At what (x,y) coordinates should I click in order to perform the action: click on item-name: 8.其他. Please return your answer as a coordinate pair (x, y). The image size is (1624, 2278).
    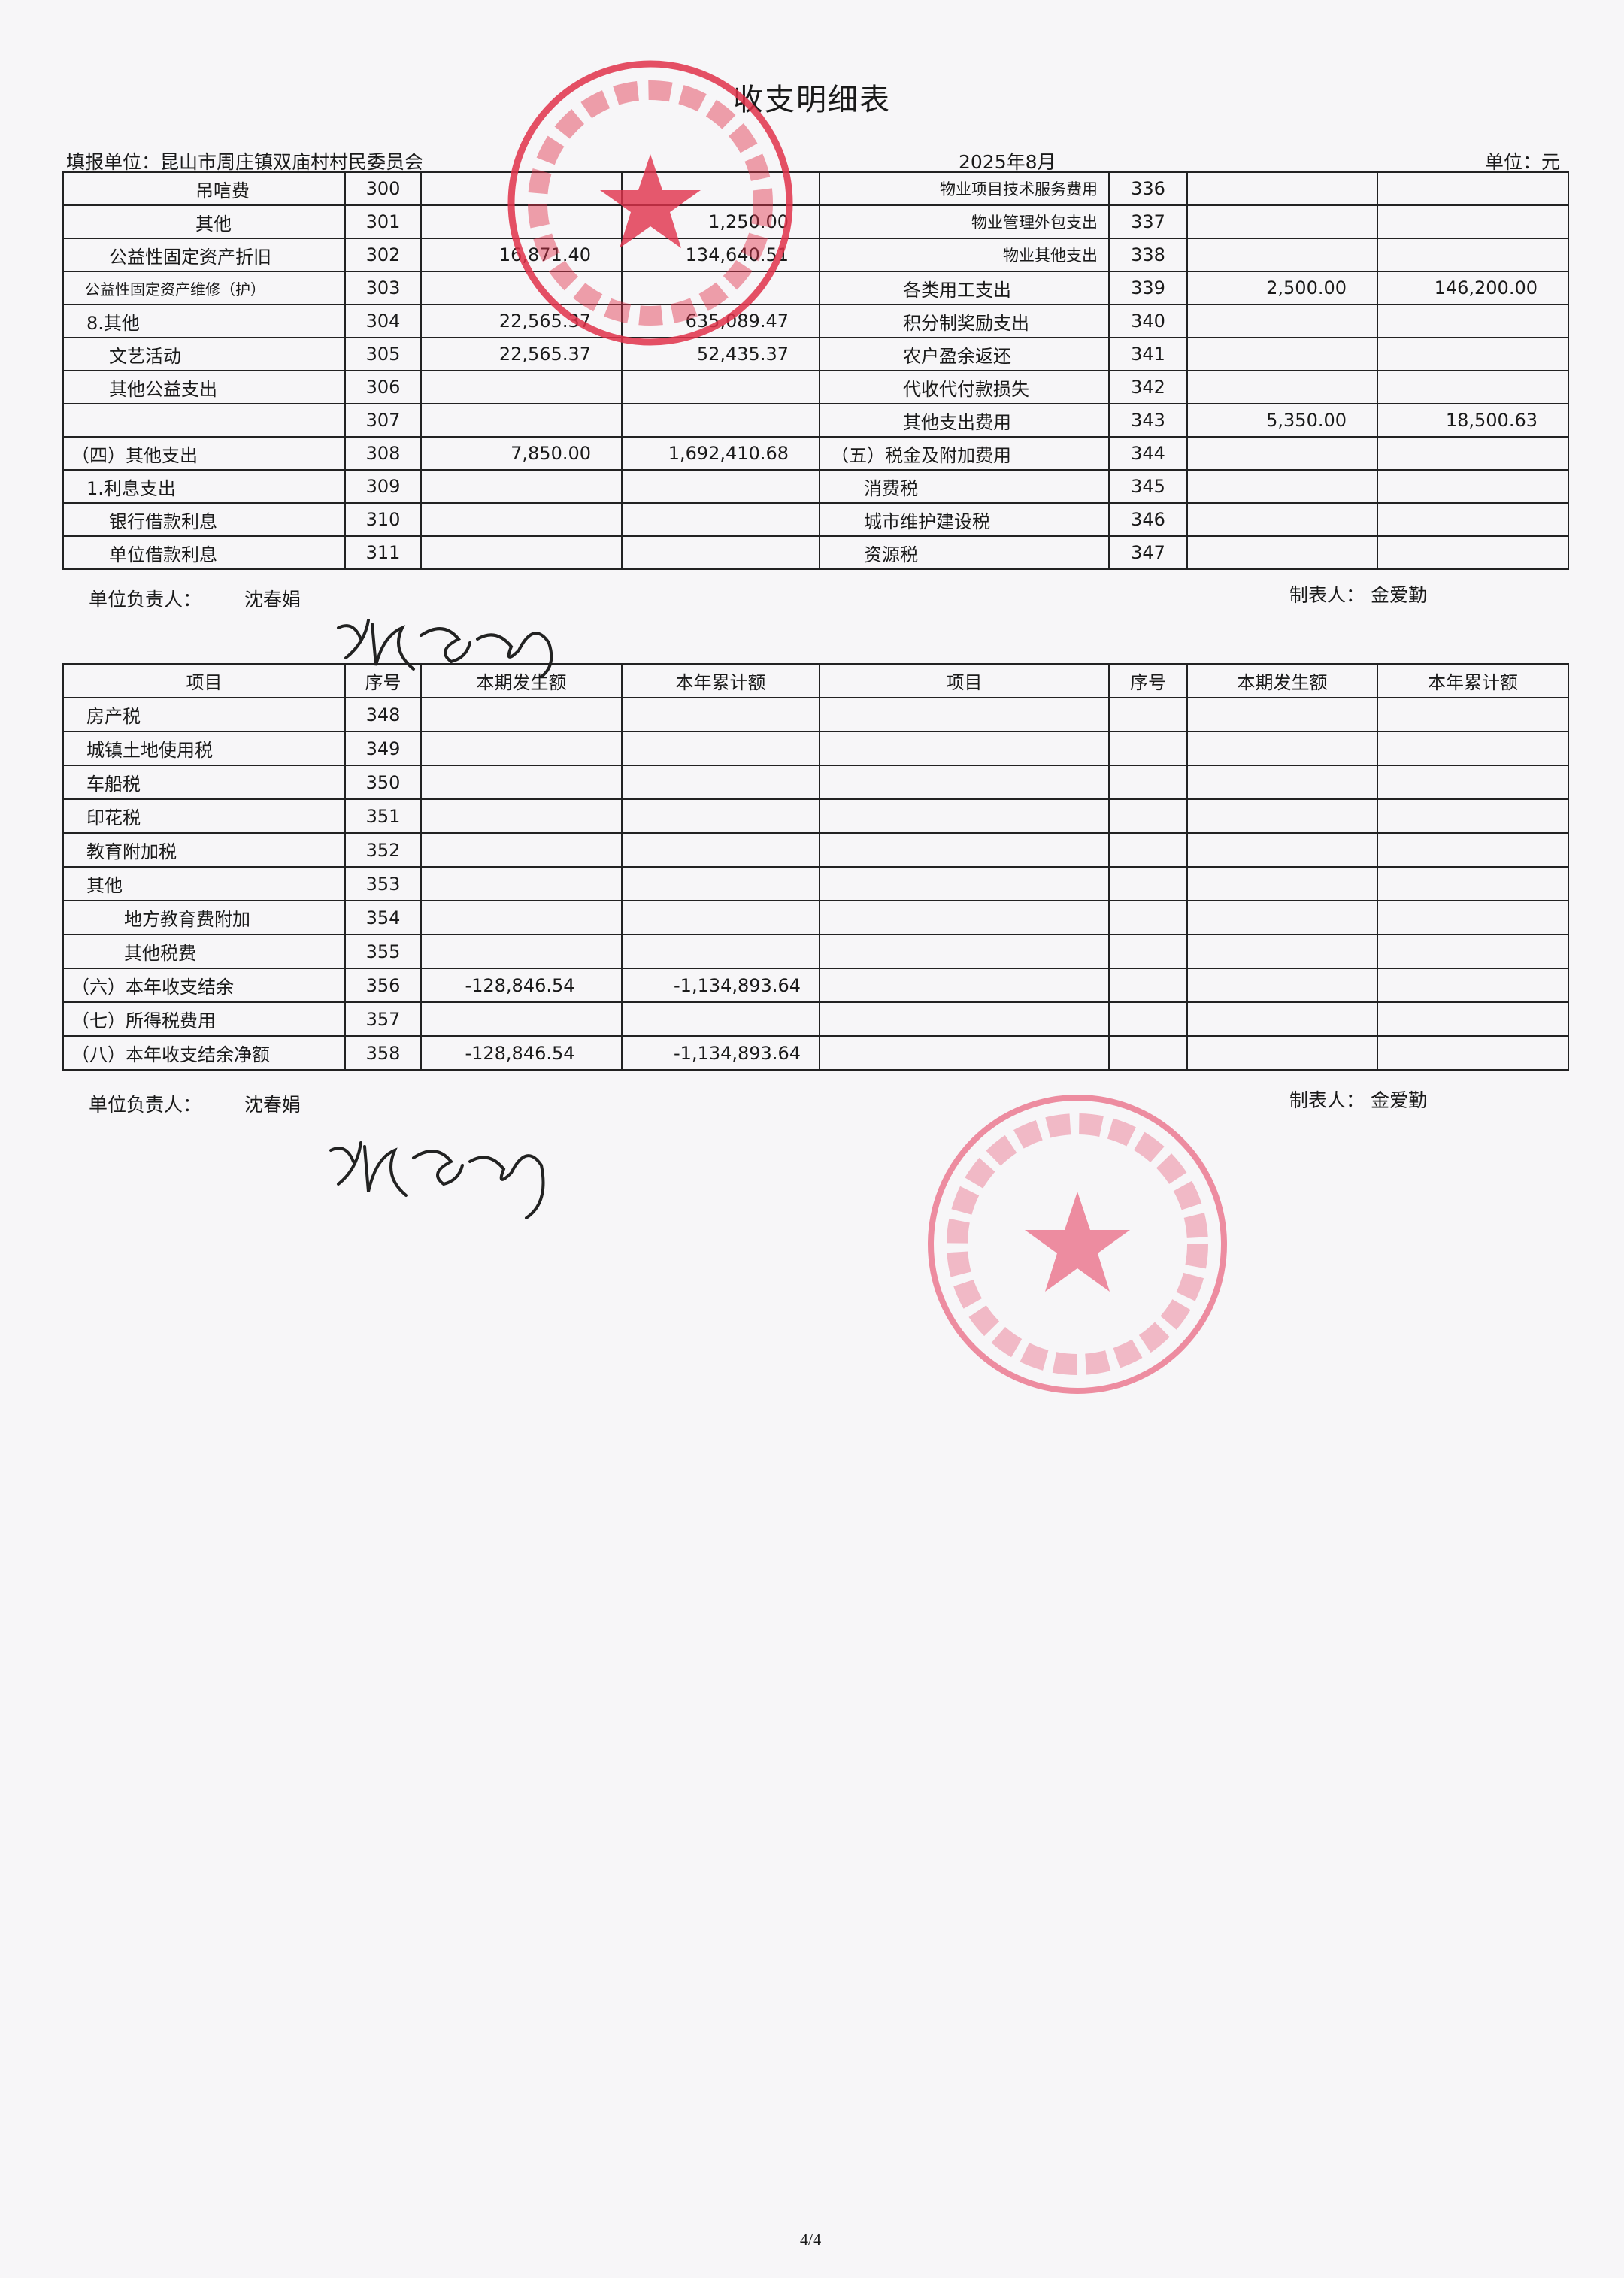
    Looking at the image, I should click on (204, 321).